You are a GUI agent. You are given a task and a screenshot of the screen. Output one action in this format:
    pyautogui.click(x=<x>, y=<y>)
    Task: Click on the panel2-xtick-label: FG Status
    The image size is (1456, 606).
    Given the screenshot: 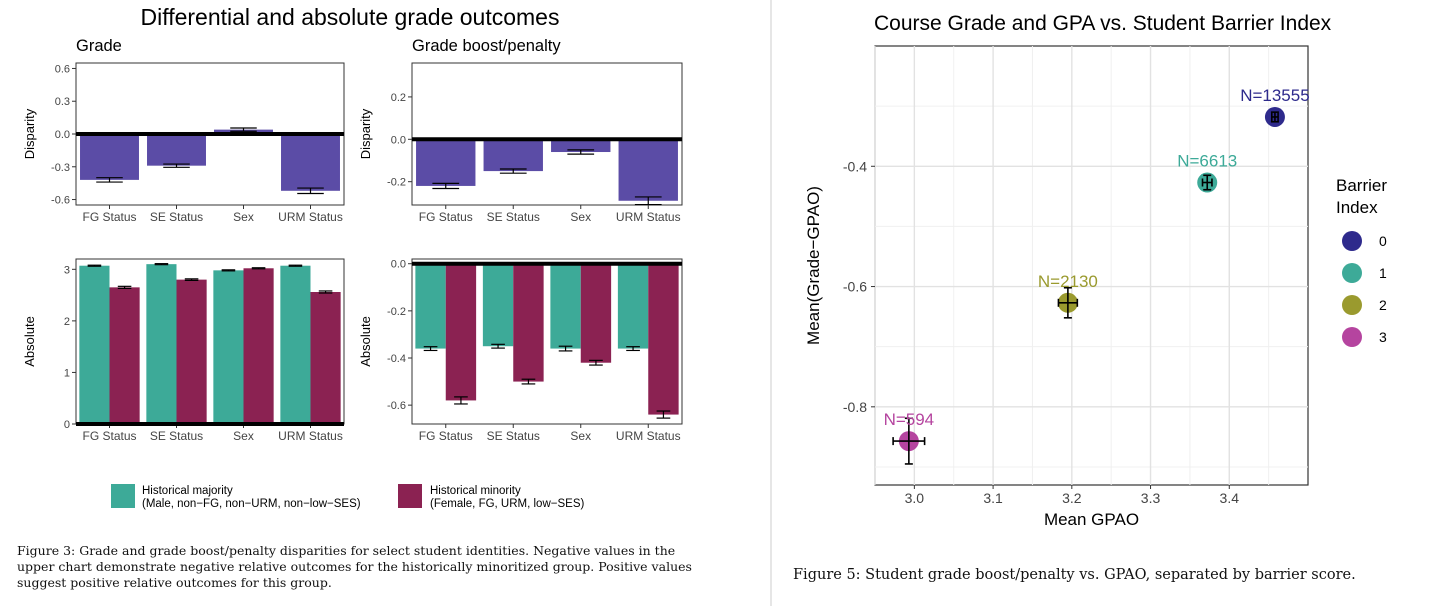 What is the action you would take?
    pyautogui.click(x=446, y=217)
    